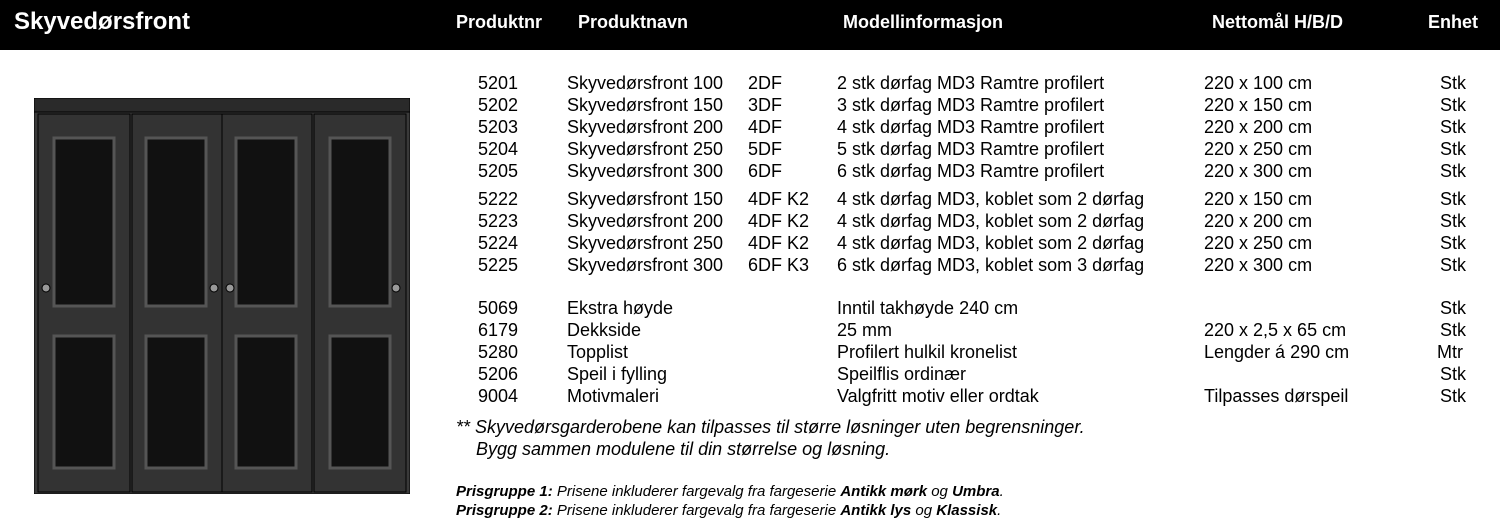  What do you see at coordinates (498, 352) in the screenshot?
I see `product-number: 5280` at bounding box center [498, 352].